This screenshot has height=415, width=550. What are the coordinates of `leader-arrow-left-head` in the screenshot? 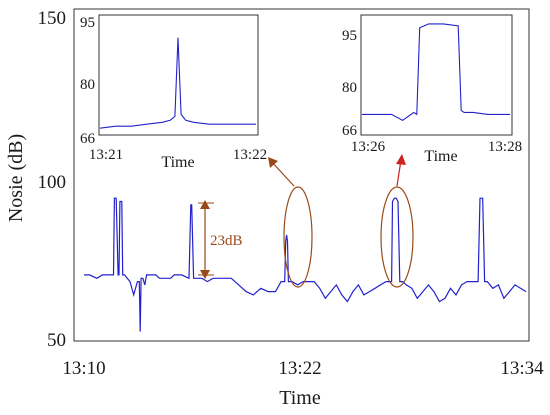 It's located at (273, 162).